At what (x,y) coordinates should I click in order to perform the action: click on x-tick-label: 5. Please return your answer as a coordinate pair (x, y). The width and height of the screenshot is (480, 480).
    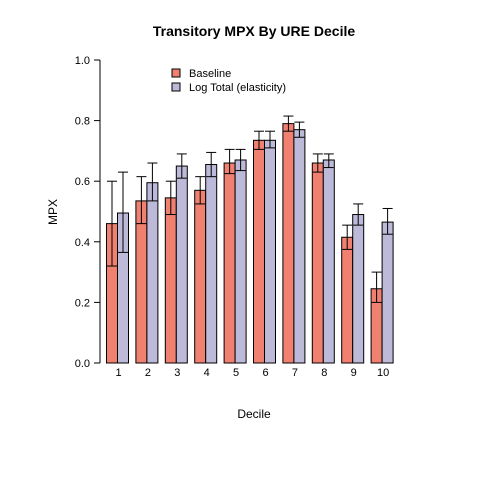
    Looking at the image, I should click on (236, 373).